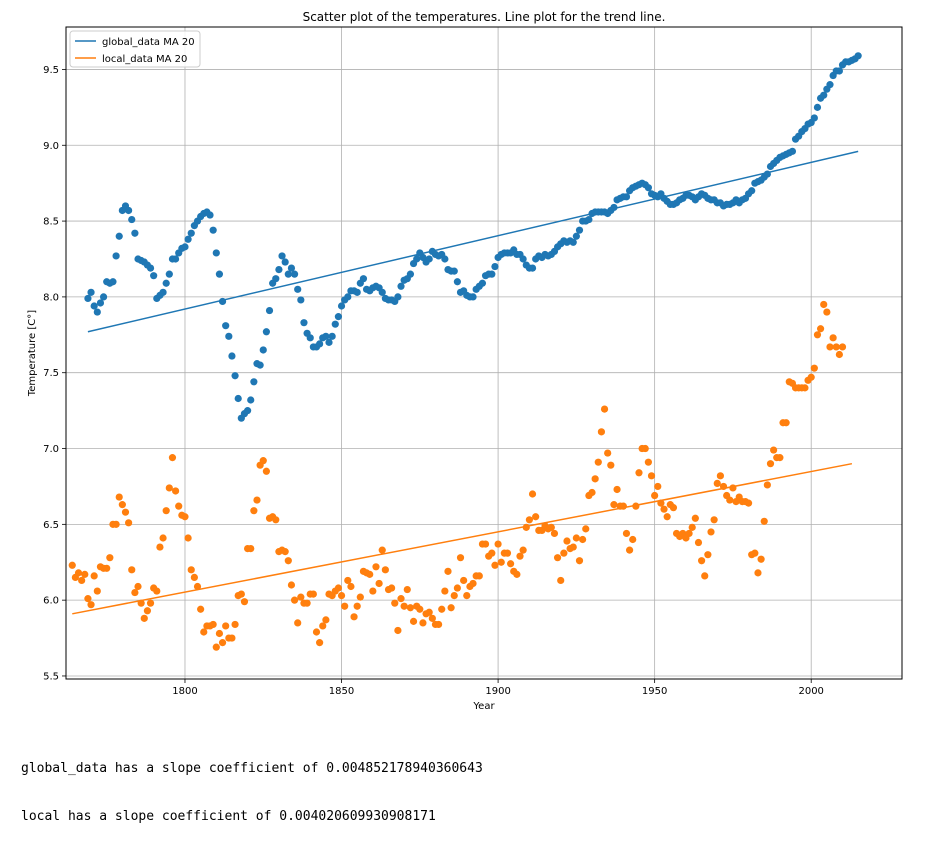  What do you see at coordinates (51, 297) in the screenshot?
I see `y-tick-label: 8.0` at bounding box center [51, 297].